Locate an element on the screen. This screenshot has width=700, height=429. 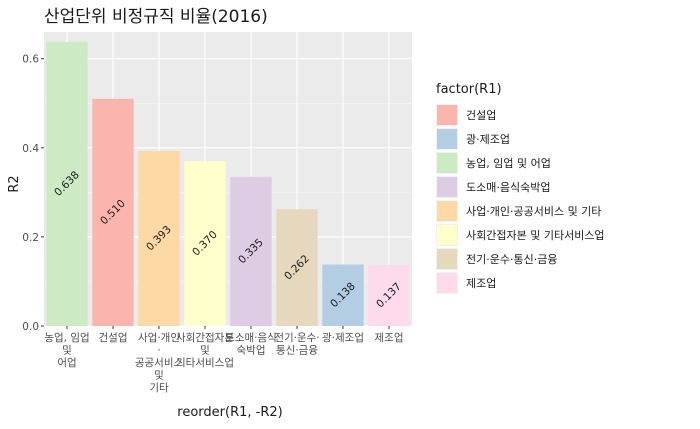
x-tick-label: 농업, 임업 및 어업 is located at coordinates (66, 350).